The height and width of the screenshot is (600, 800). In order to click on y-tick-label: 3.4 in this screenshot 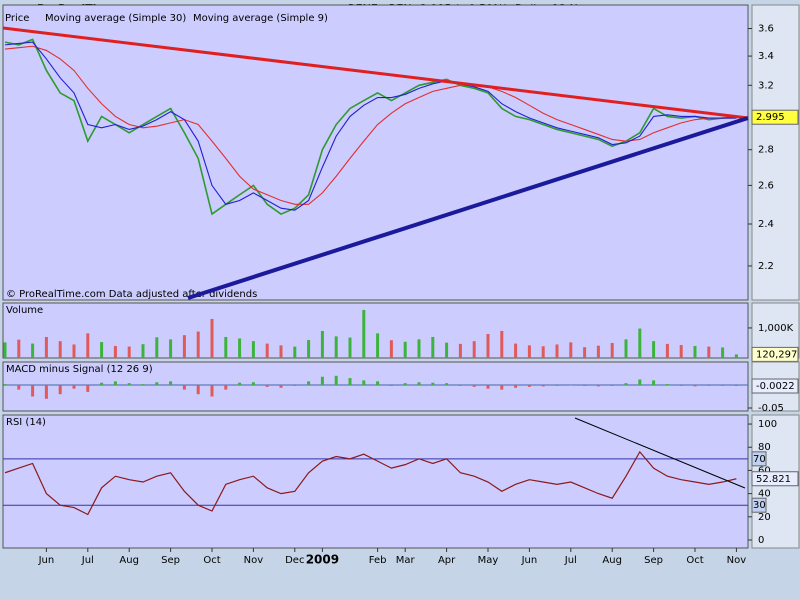, I will do `click(766, 56)`.